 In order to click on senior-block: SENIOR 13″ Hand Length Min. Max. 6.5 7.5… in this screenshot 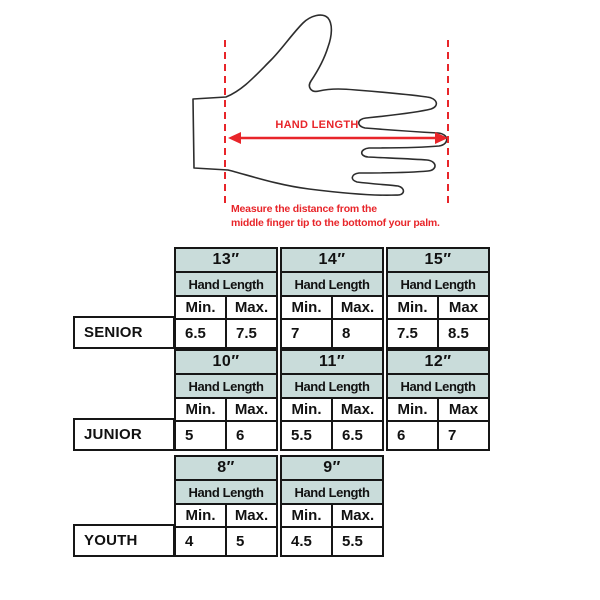, I will do `click(282, 298)`.